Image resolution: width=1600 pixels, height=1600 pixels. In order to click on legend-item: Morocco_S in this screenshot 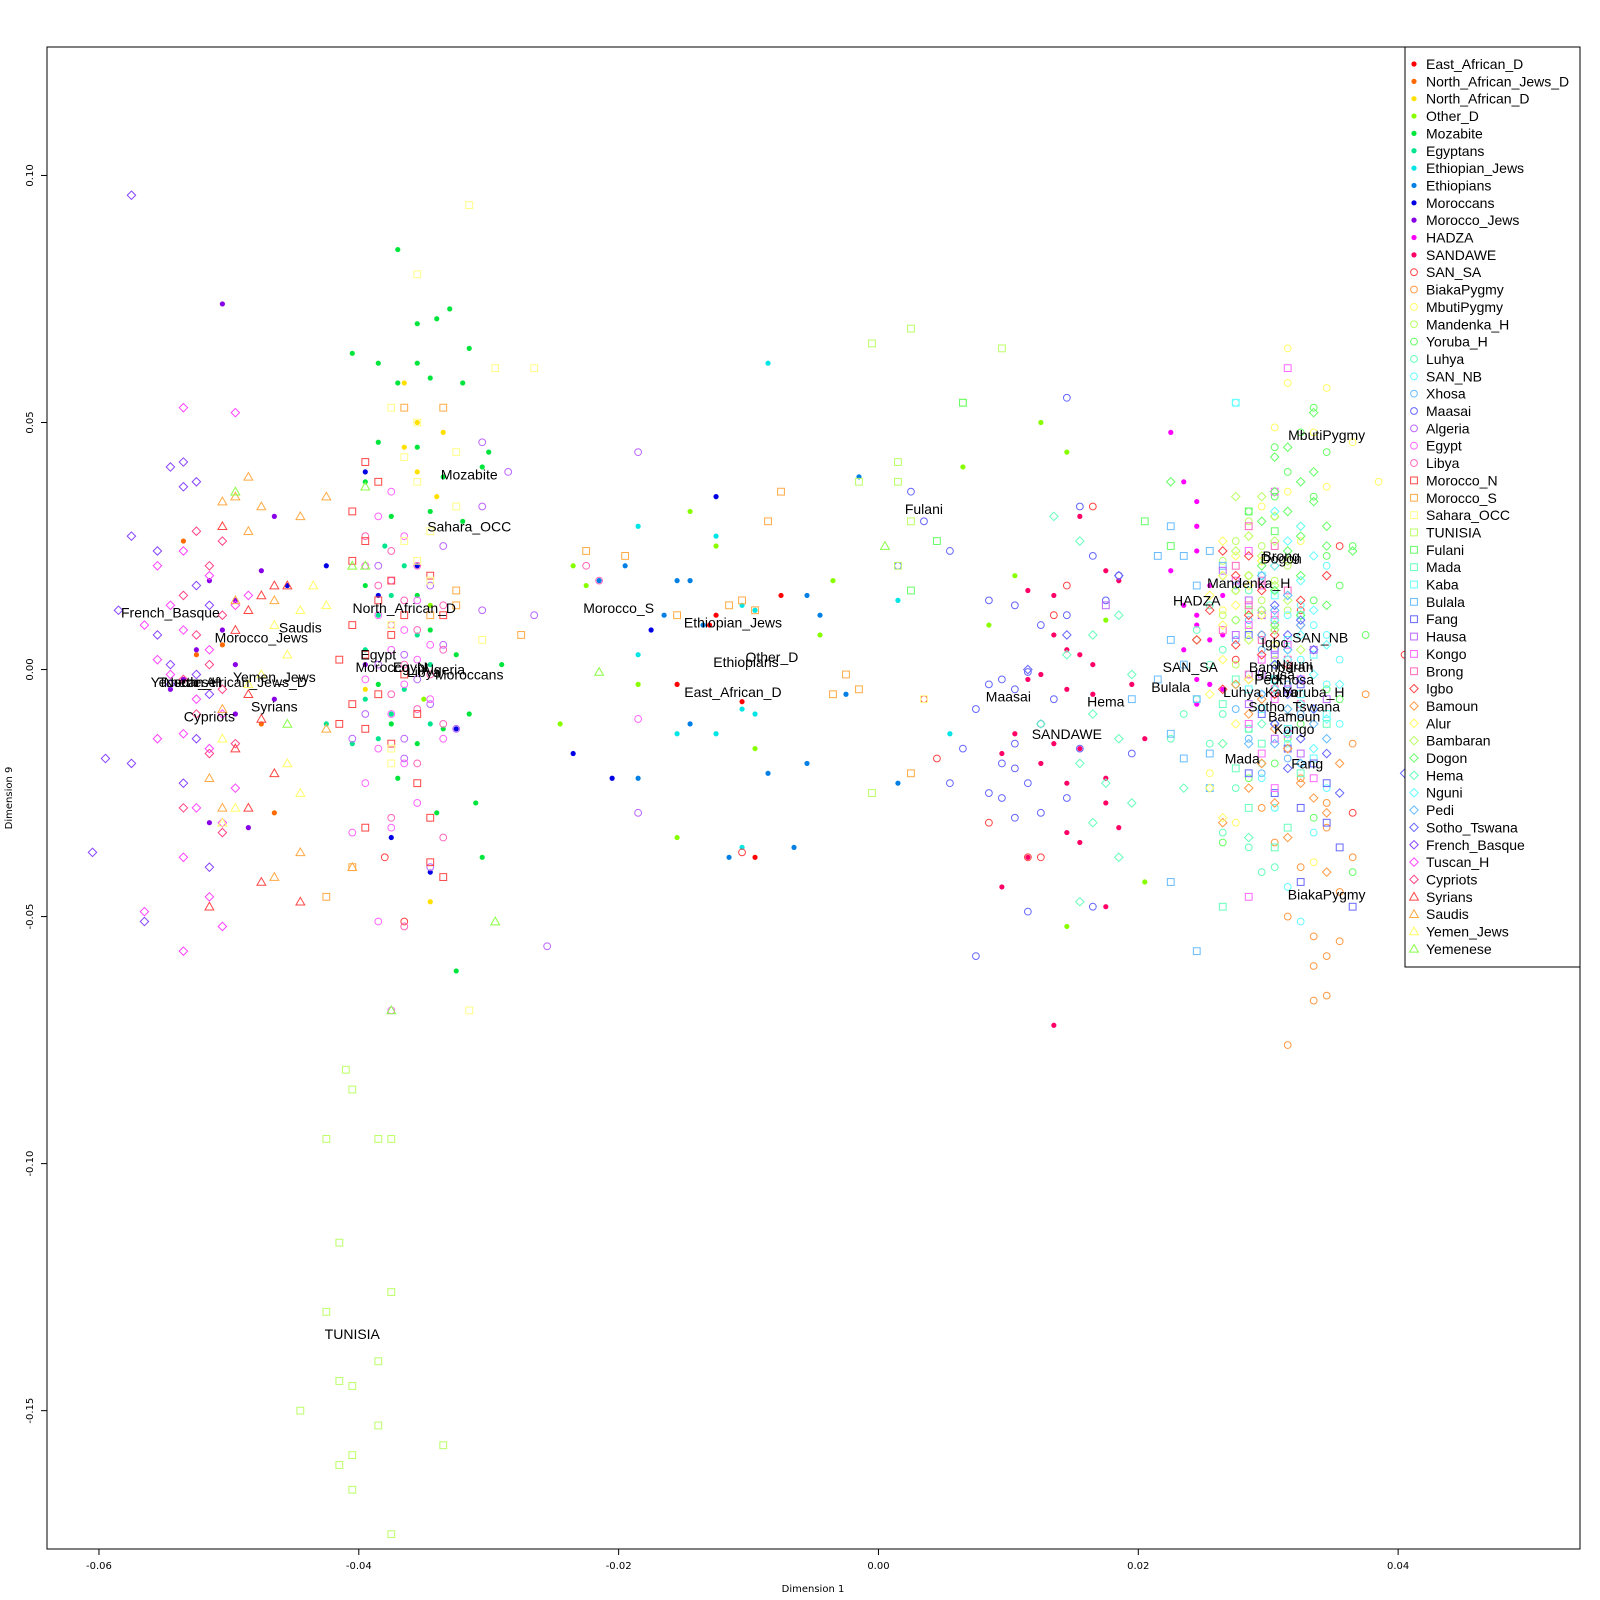, I will do `click(1453, 498)`.